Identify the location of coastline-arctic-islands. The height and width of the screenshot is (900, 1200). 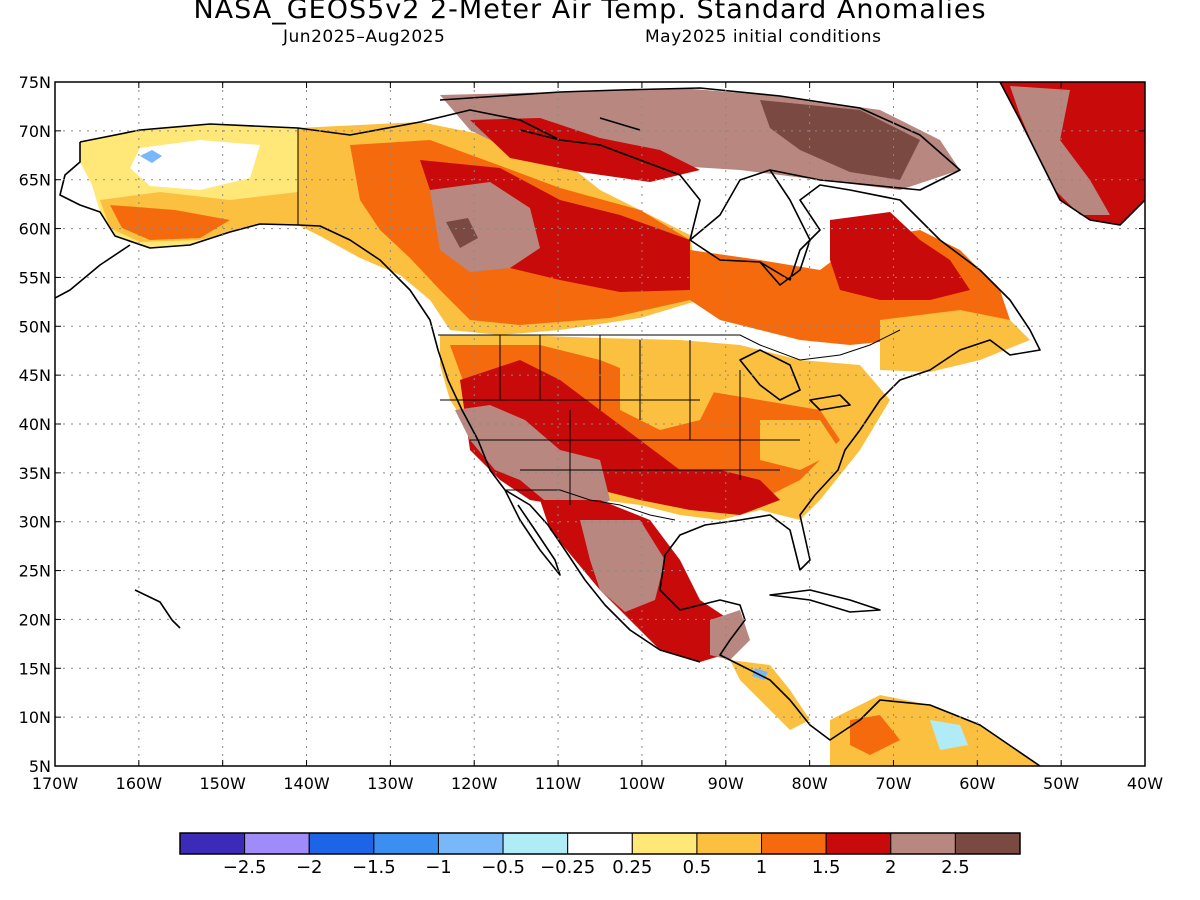
(700, 139).